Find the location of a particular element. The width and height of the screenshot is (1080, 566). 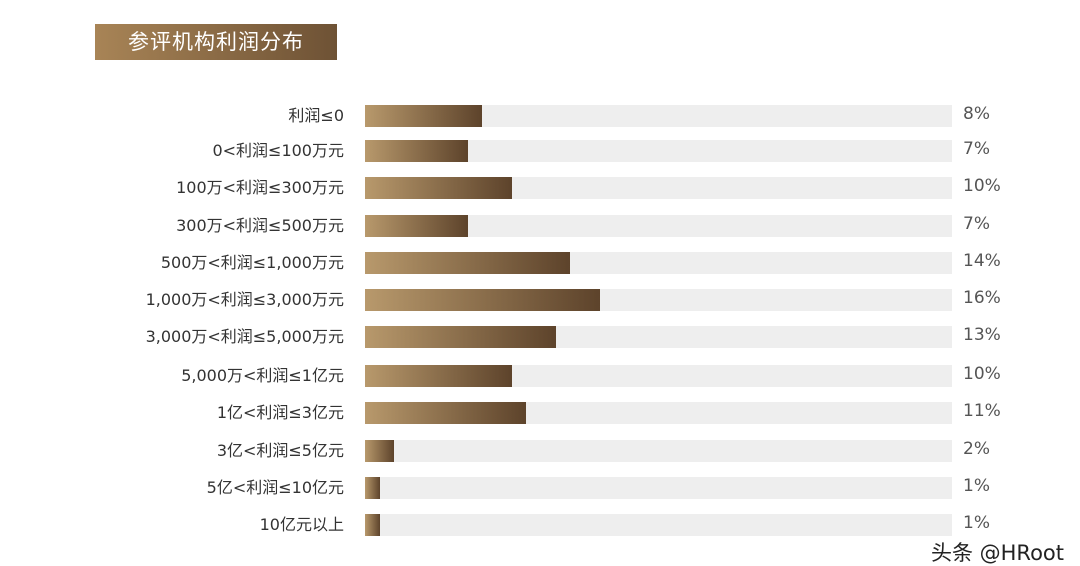

category-label: 5亿<利润≤10亿元 is located at coordinates (275, 487).